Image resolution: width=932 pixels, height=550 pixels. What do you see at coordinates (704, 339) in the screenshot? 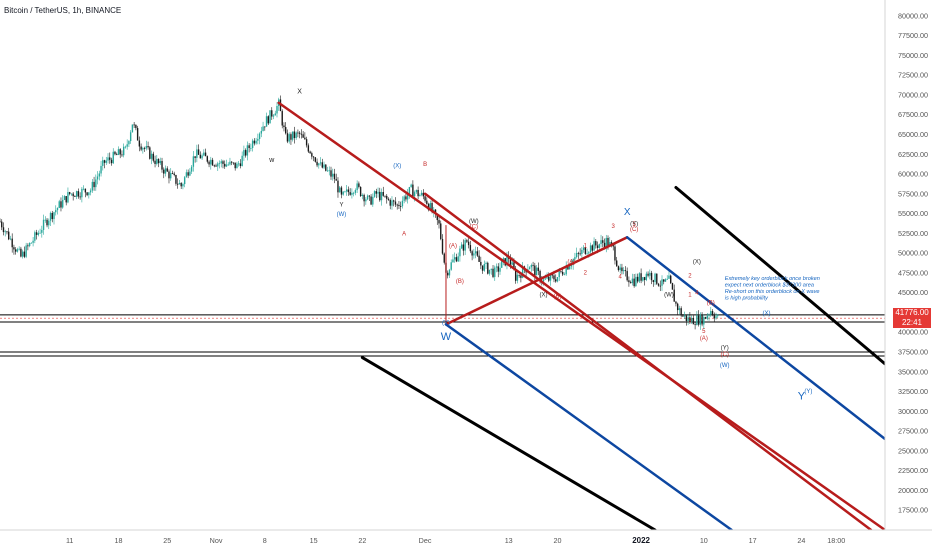
I see `wave-label: (A)` at bounding box center [704, 339].